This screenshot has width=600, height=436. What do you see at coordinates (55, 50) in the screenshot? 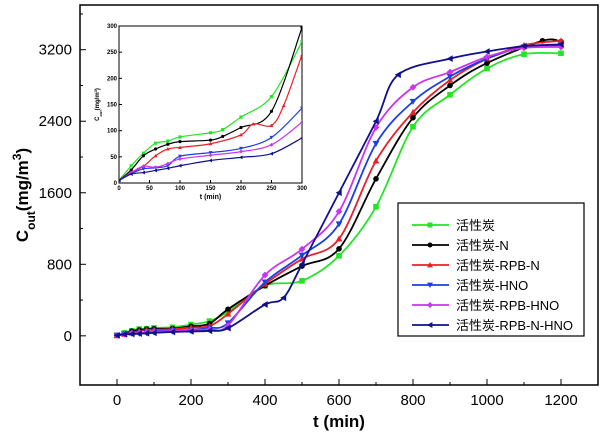
I see `y-tick-label: 3200` at bounding box center [55, 50].